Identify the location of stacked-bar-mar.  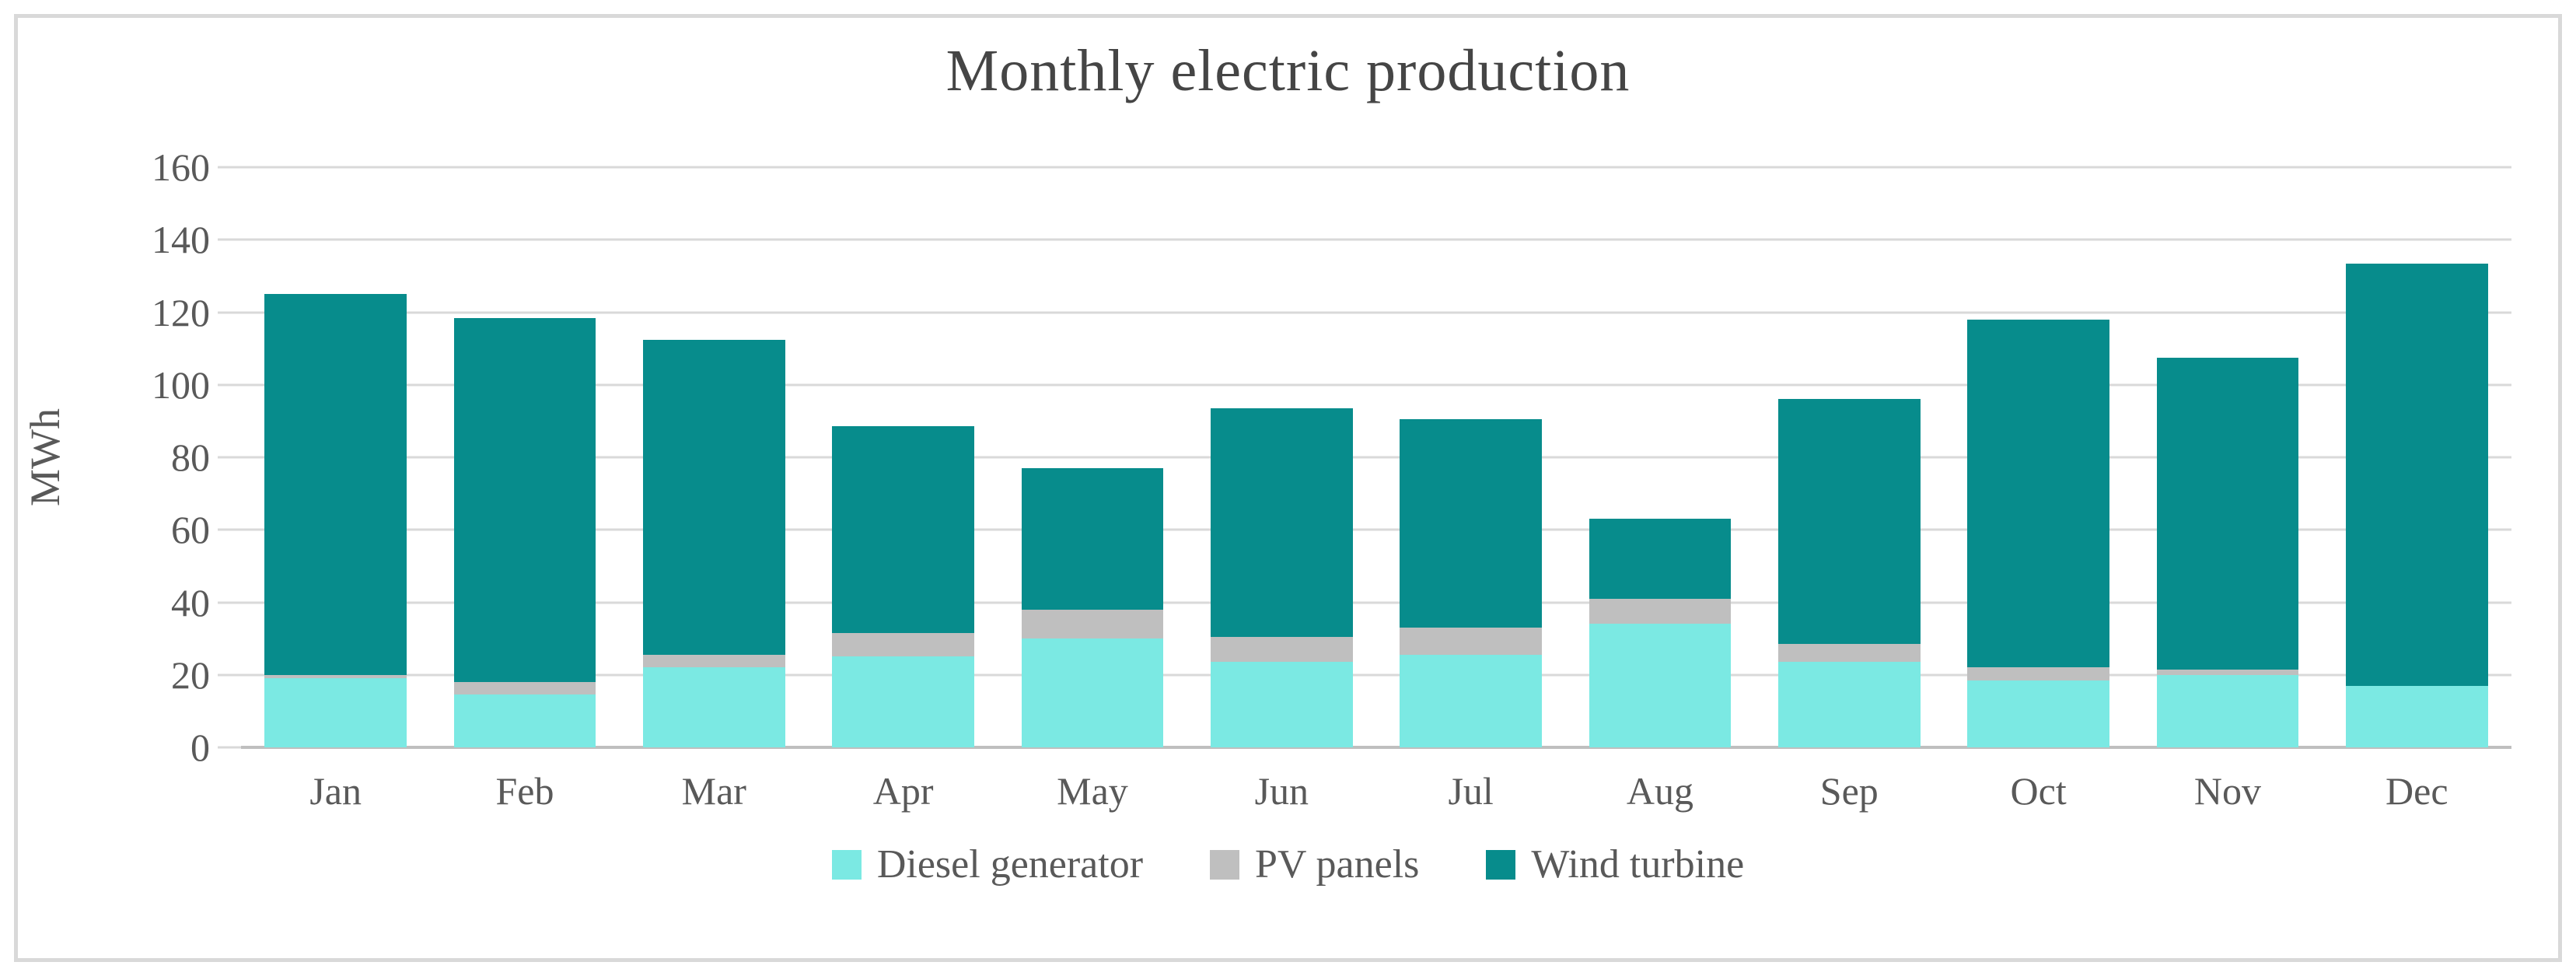
(714, 543).